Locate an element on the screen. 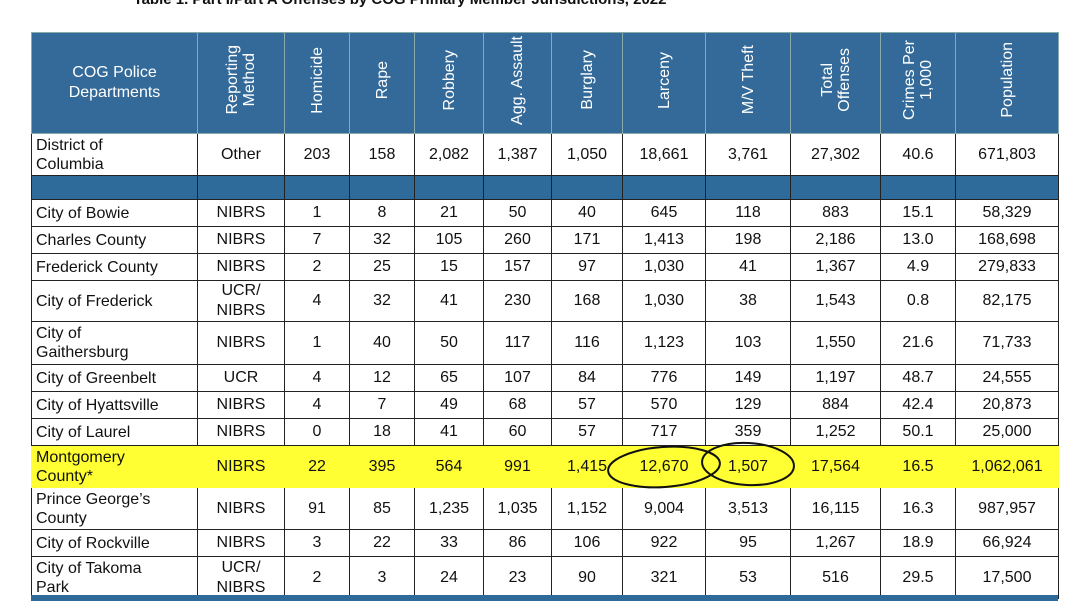 Image resolution: width=1071 pixels, height=601 pixels. cell: 48.7 is located at coordinates (918, 378).